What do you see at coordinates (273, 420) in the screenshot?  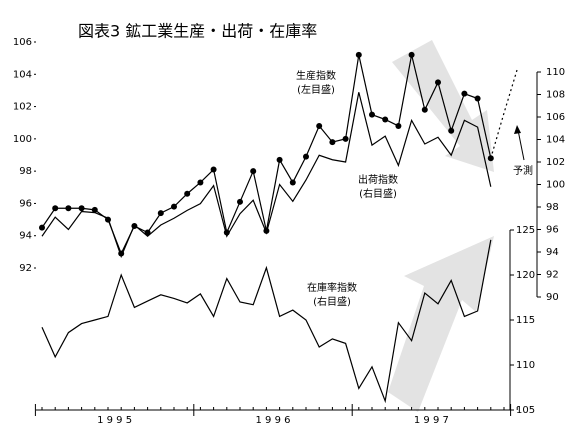 I see `x-group-label: 1 9 9 6` at bounding box center [273, 420].